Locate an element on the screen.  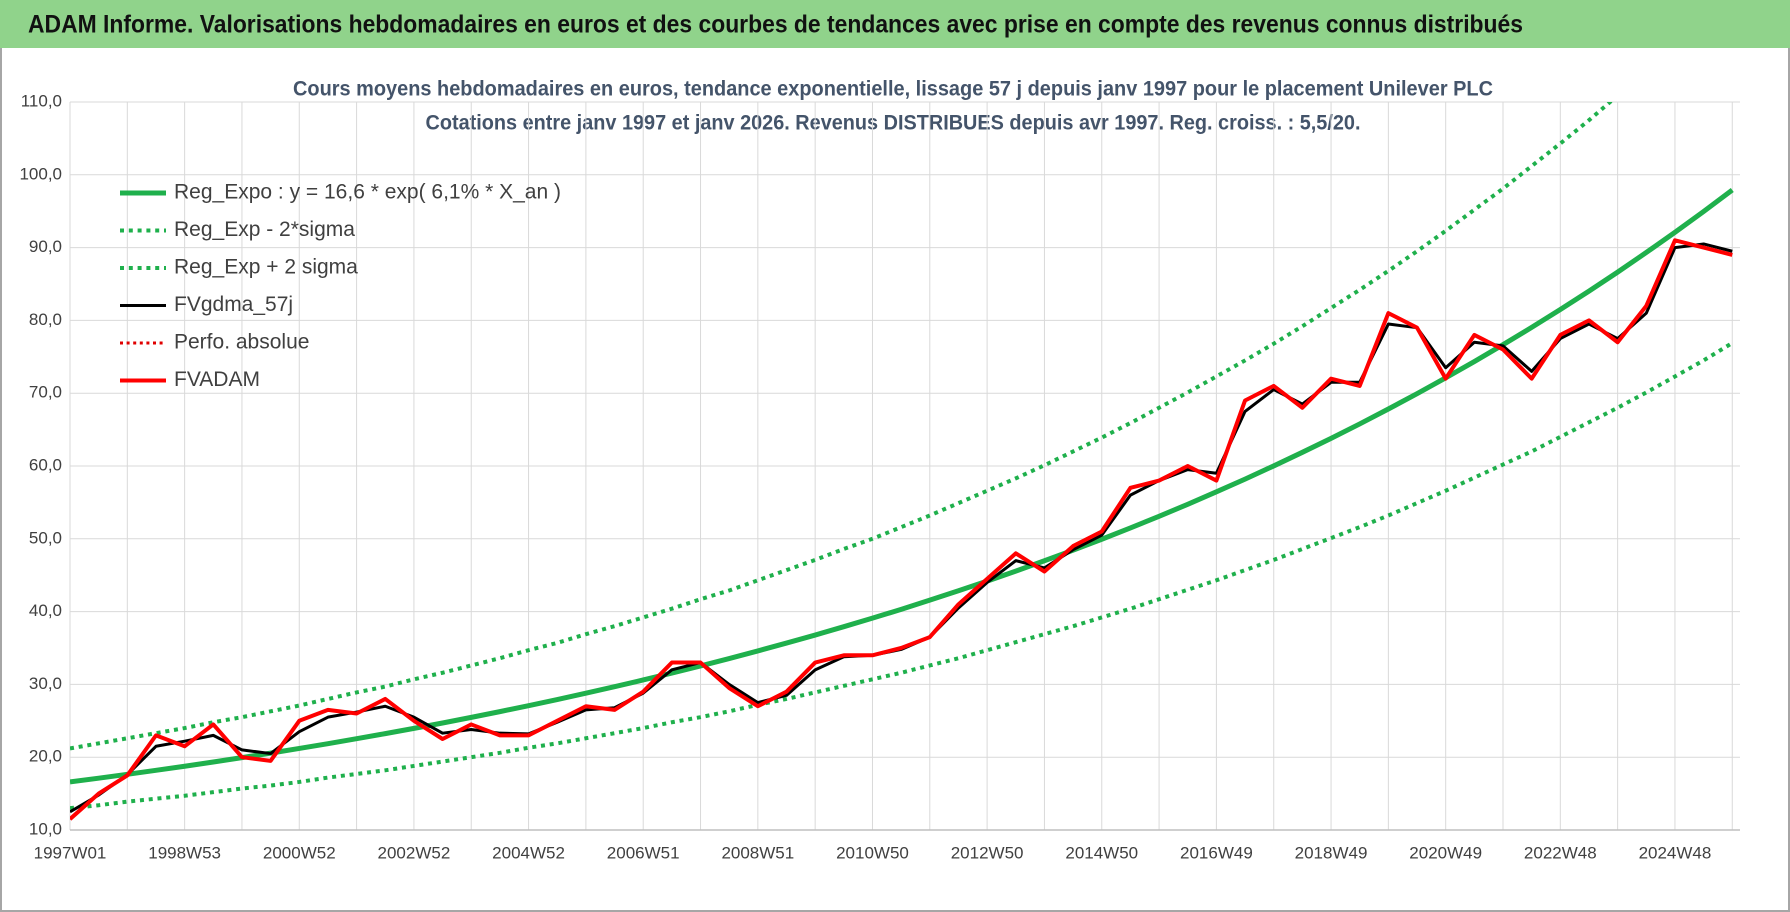
y-tick-label: 90,0 is located at coordinates (45, 246).